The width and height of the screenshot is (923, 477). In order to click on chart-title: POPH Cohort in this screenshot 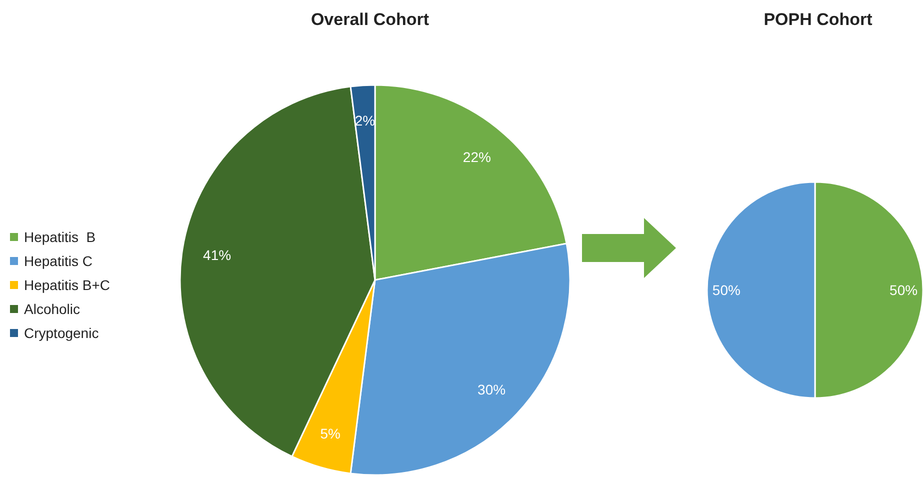, I will do `click(818, 20)`.